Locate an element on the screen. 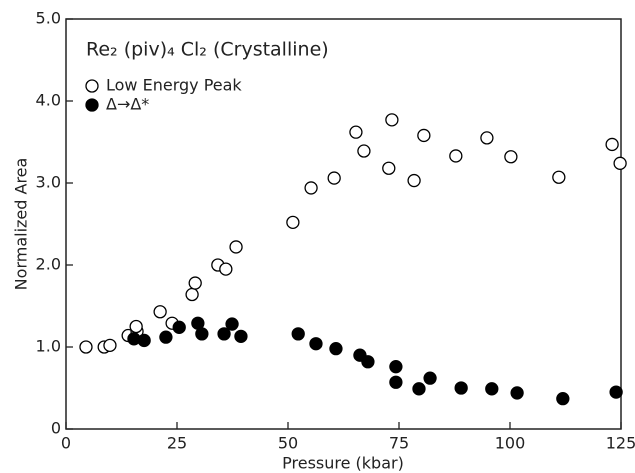  y-tick-label: 1.0 is located at coordinates (48, 346).